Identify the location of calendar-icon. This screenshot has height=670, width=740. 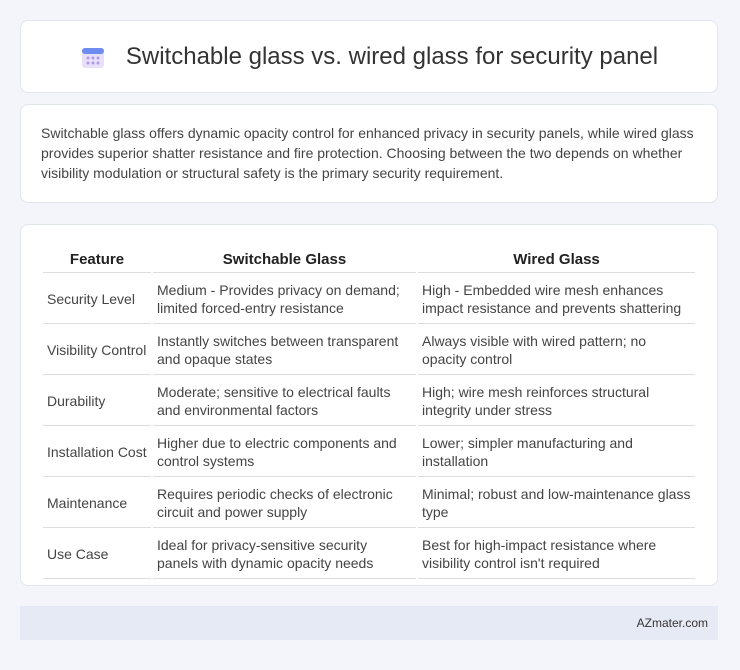
(92, 57).